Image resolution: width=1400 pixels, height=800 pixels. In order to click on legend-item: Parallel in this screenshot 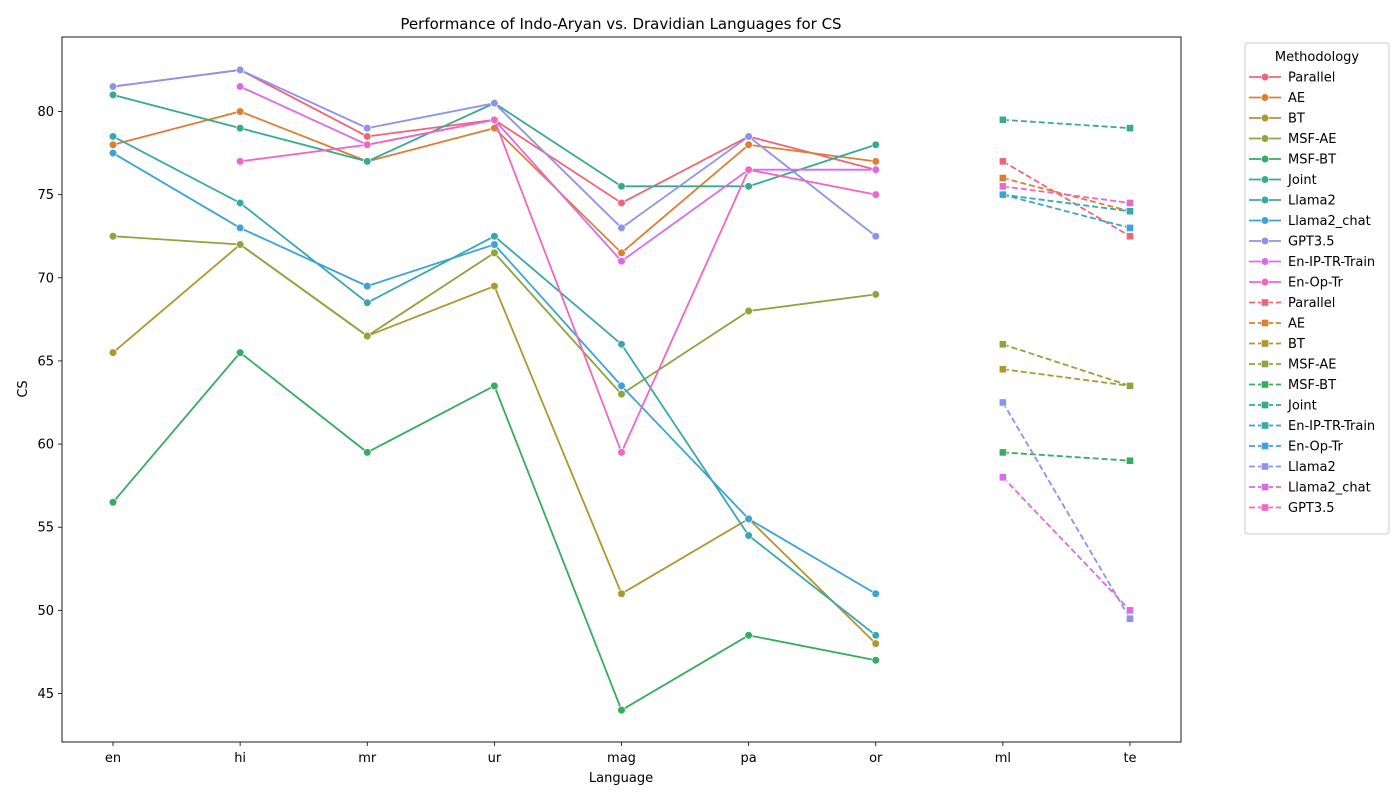, I will do `click(1292, 303)`.